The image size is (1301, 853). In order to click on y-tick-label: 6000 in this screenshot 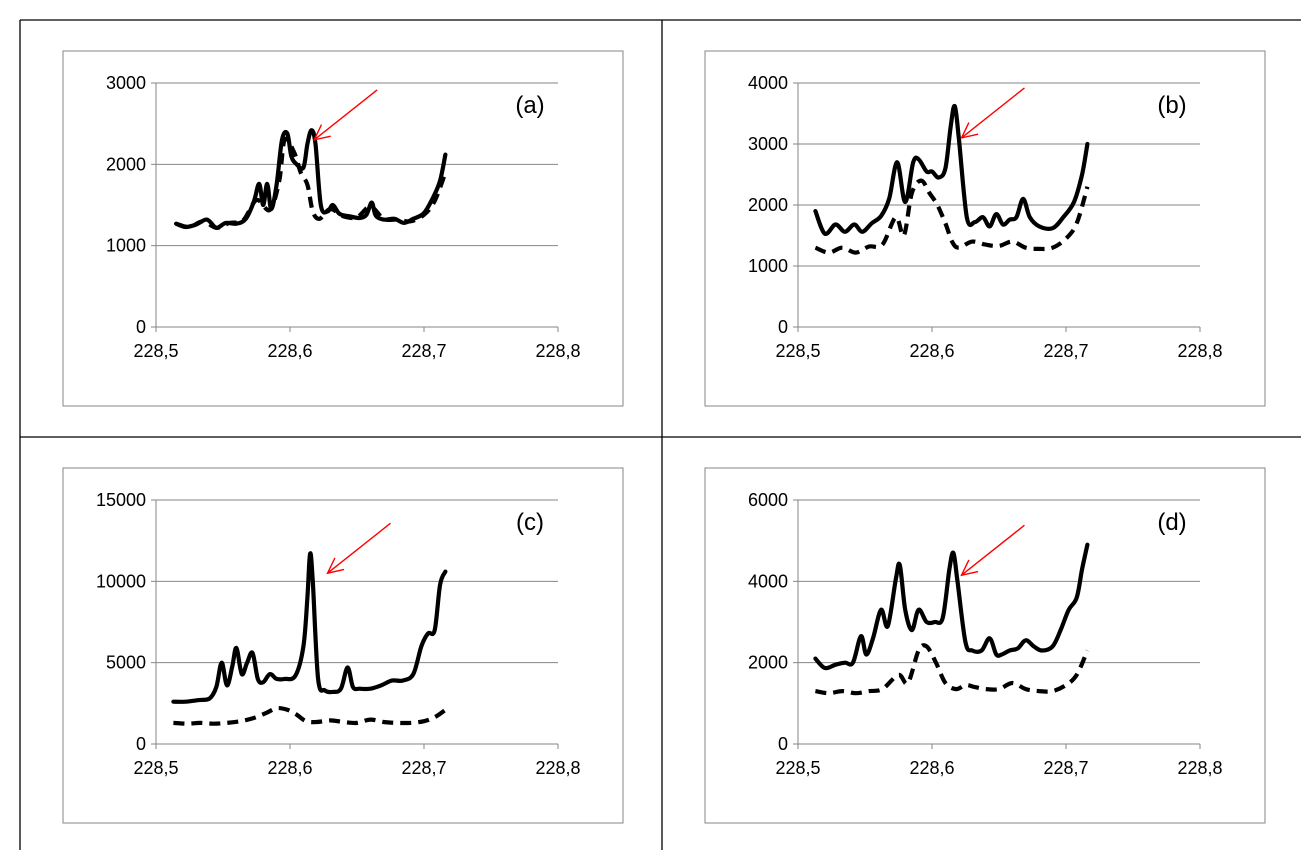, I will do `click(768, 500)`.